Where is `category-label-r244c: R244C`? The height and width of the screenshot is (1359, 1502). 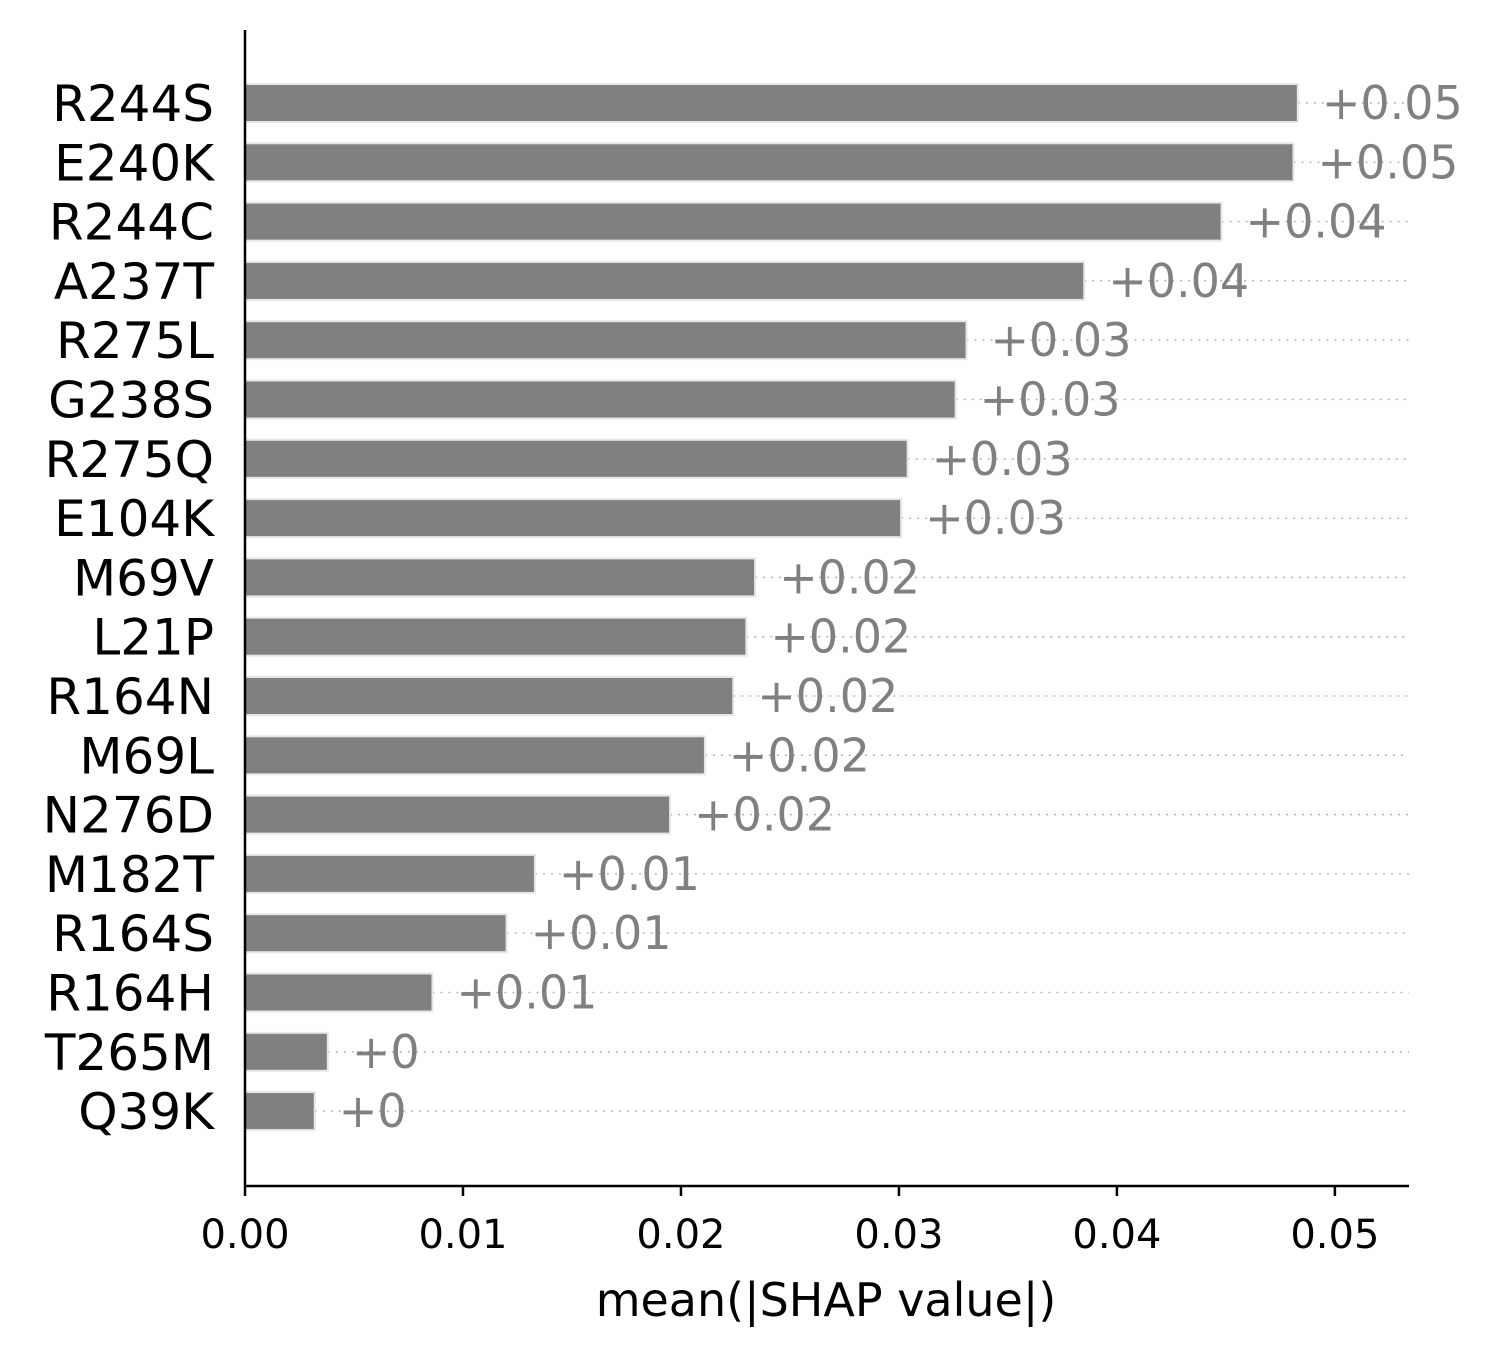 category-label-r244c: R244C is located at coordinates (131, 223).